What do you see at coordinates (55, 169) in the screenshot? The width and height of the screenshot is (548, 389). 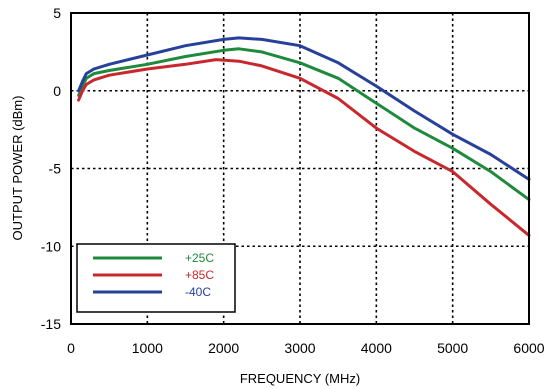 I see `y-tick-label: -5` at bounding box center [55, 169].